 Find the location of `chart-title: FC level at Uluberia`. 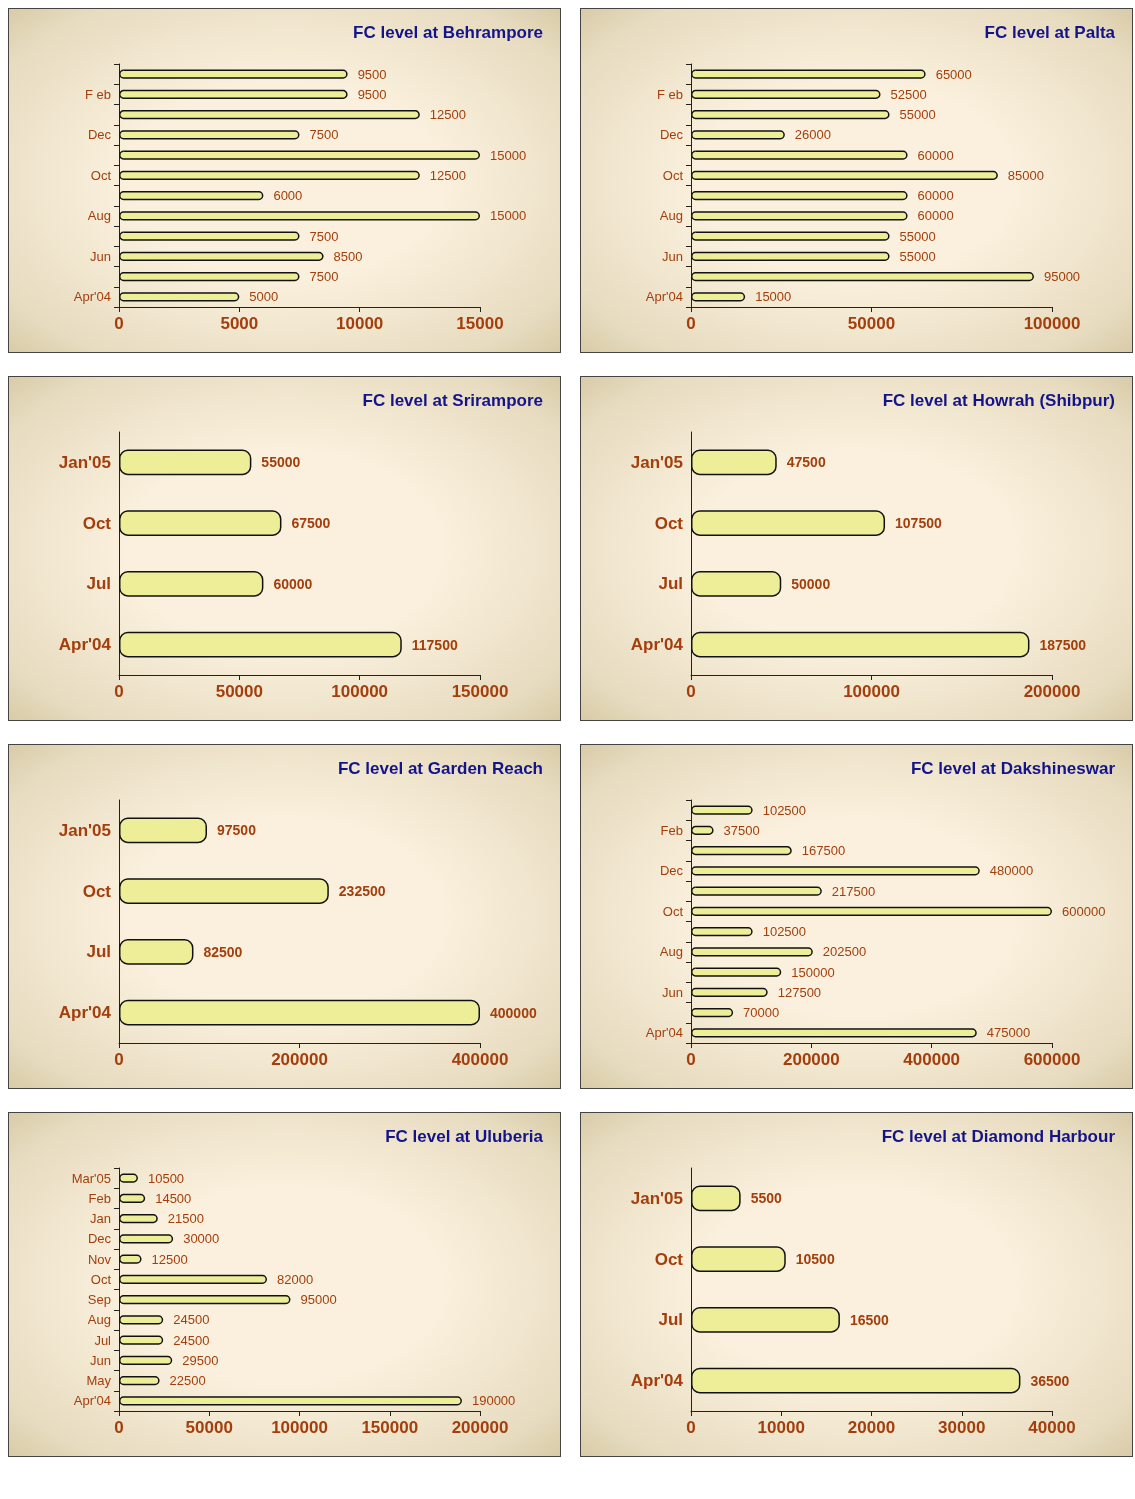

chart-title: FC level at Uluberia is located at coordinates (464, 1136).